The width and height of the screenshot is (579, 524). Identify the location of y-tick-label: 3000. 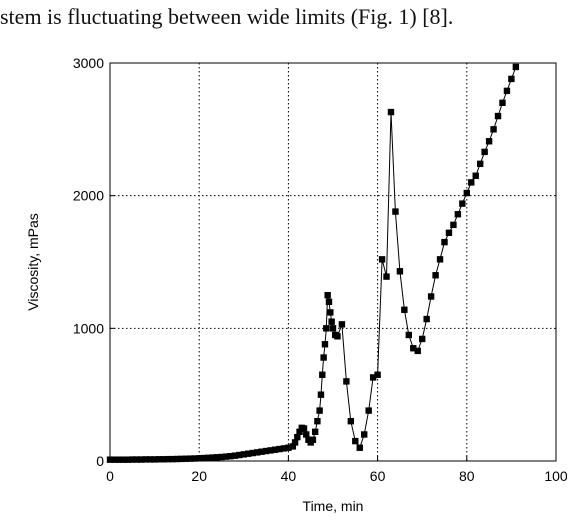
(88, 63).